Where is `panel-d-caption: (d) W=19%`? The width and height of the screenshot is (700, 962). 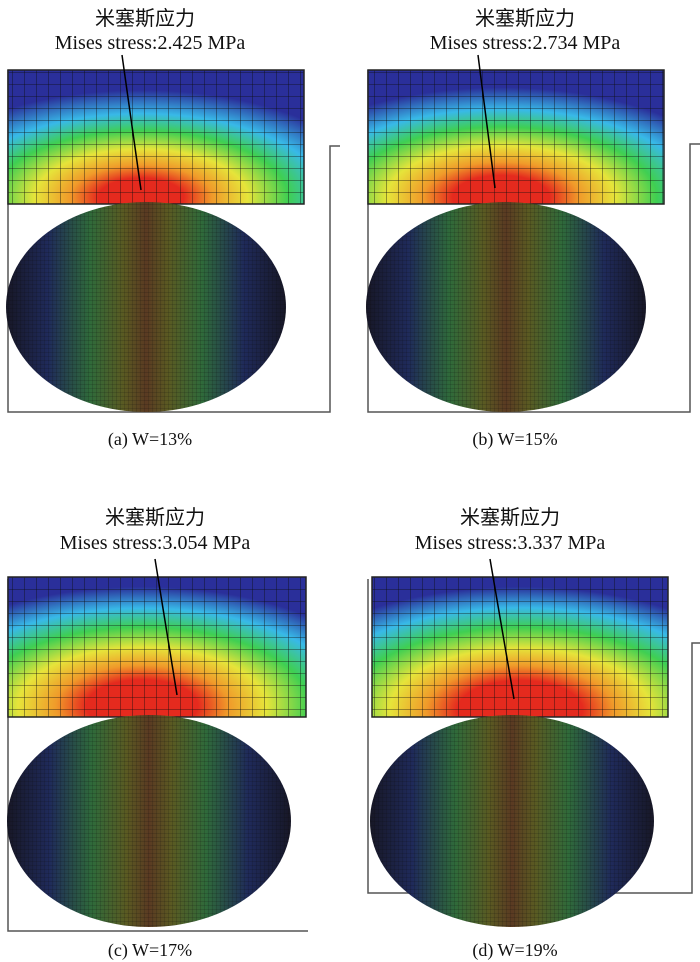 panel-d-caption: (d) W=19% is located at coordinates (515, 950).